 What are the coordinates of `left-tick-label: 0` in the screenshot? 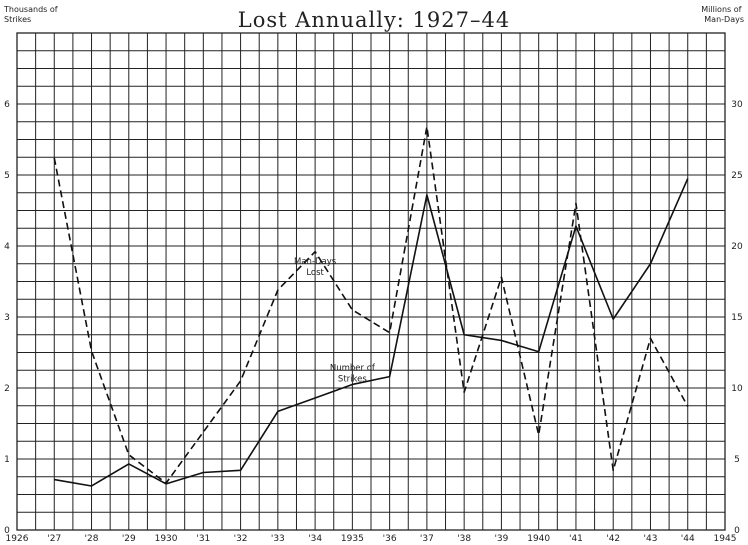 It's located at (7, 531).